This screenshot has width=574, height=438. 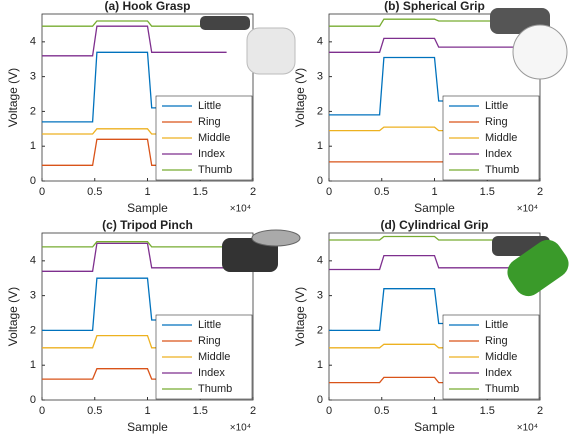 What do you see at coordinates (434, 225) in the screenshot?
I see `chart-title: (d) Cylindrical Grip` at bounding box center [434, 225].